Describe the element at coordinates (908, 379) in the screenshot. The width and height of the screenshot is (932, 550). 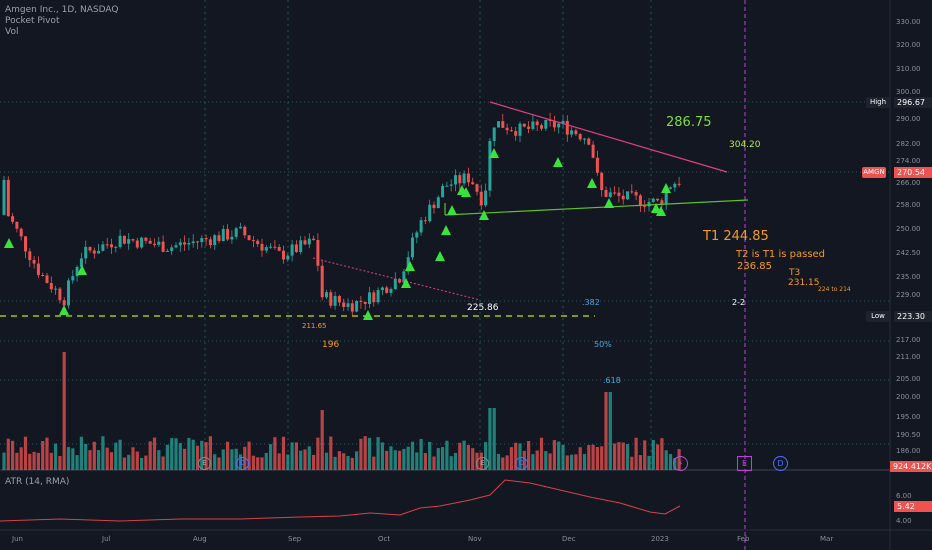
I see `price-tick: 205.00` at that location.